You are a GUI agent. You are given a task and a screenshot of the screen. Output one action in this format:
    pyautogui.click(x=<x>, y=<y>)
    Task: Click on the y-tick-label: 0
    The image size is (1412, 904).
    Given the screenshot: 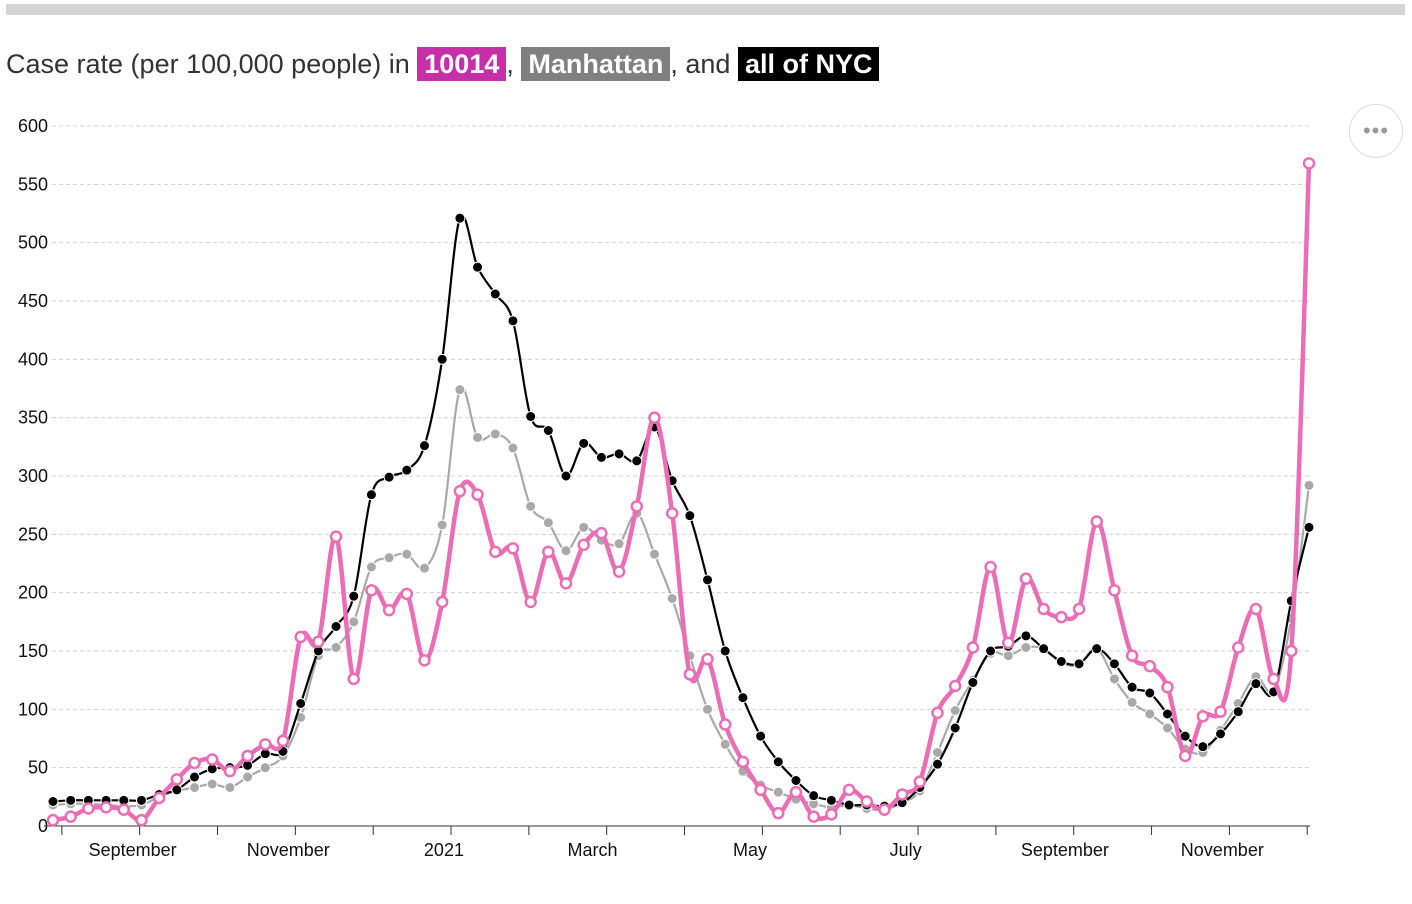 What is the action you would take?
    pyautogui.click(x=43, y=826)
    